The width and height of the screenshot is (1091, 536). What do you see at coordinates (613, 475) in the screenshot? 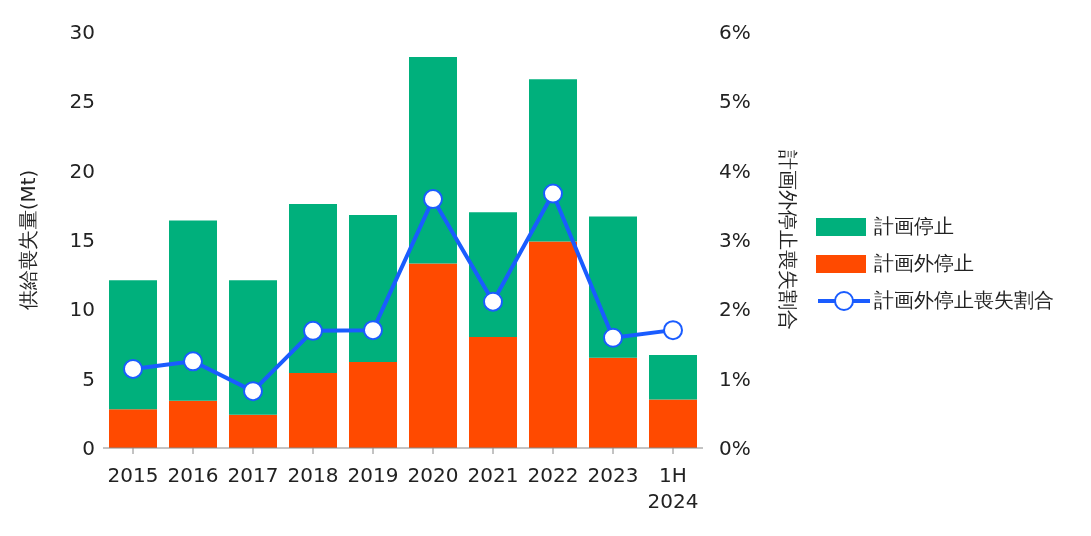
I see `x-tick-label: 2023` at bounding box center [613, 475].